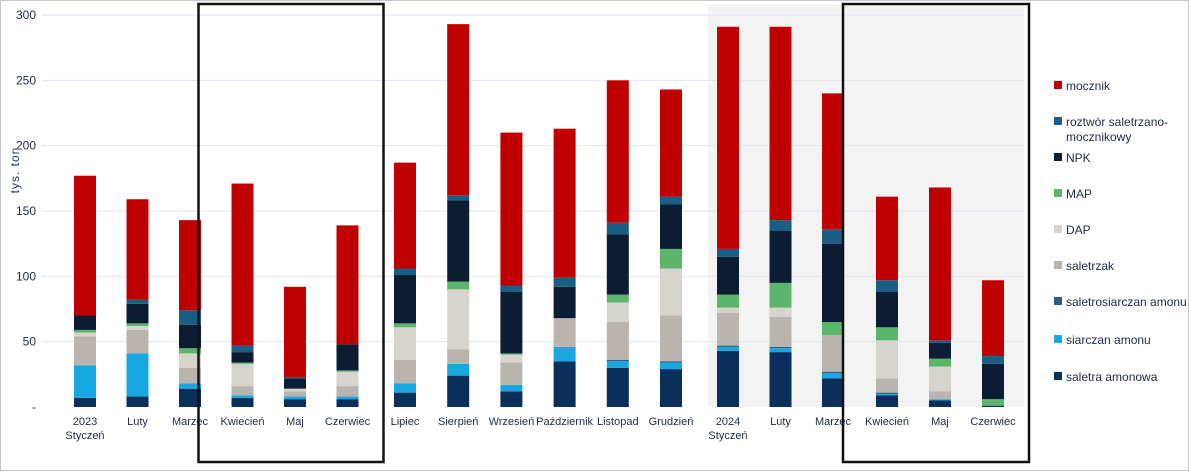 This screenshot has width=1189, height=476. Describe the element at coordinates (512, 422) in the screenshot. I see `category-label: Wrzesień` at that location.